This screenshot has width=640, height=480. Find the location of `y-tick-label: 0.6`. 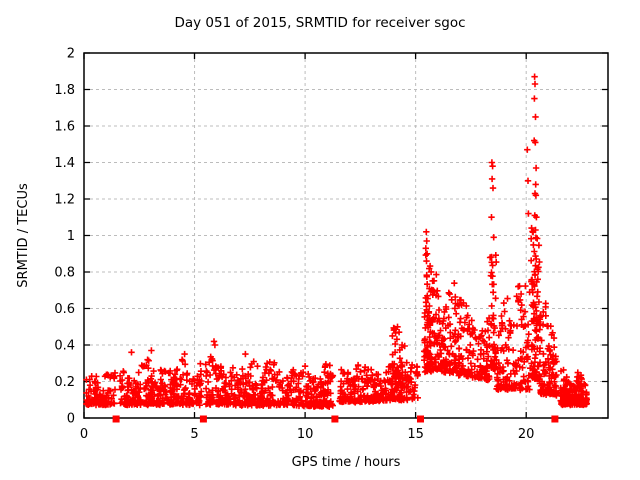

y-tick-label: 0.6 is located at coordinates (64, 309).